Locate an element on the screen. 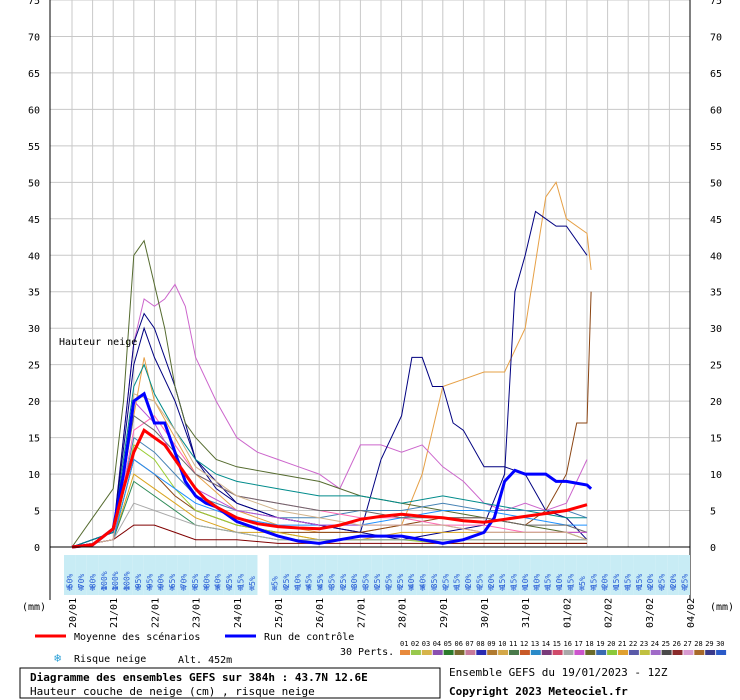  pert-number: 04 is located at coordinates (437, 644).